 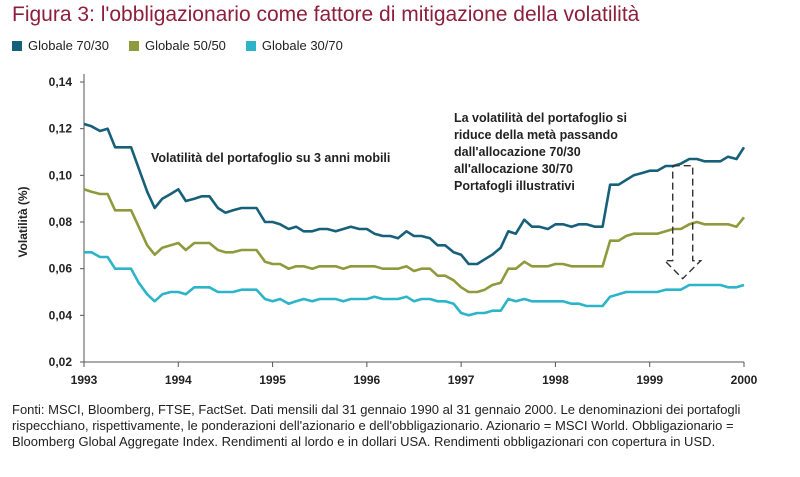 I want to click on x-tick-label: 1999, so click(x=649, y=380).